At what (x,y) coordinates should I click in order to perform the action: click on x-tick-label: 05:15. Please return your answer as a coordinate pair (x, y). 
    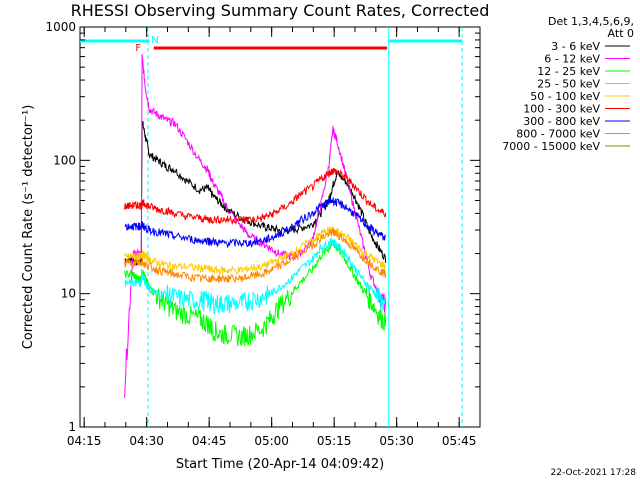
    Looking at the image, I should click on (334, 441).